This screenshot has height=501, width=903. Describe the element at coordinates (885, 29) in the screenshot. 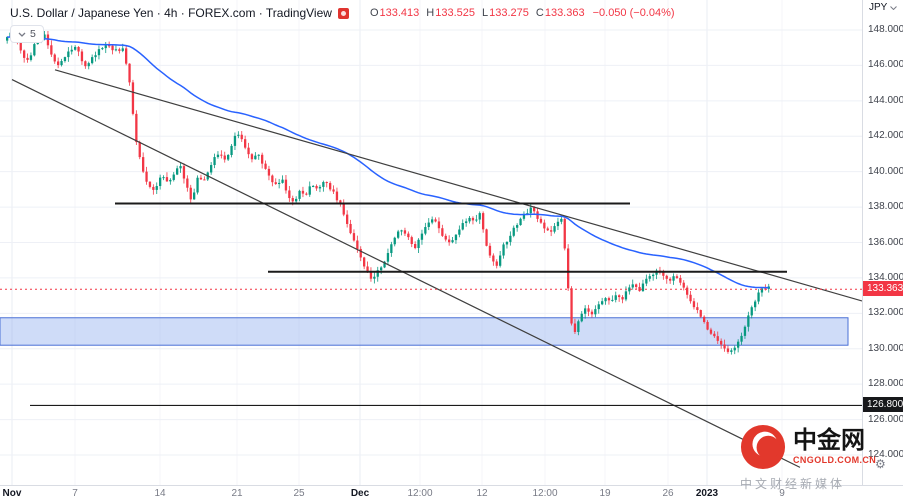

I see `price-tick-label: 148.000` at that location.